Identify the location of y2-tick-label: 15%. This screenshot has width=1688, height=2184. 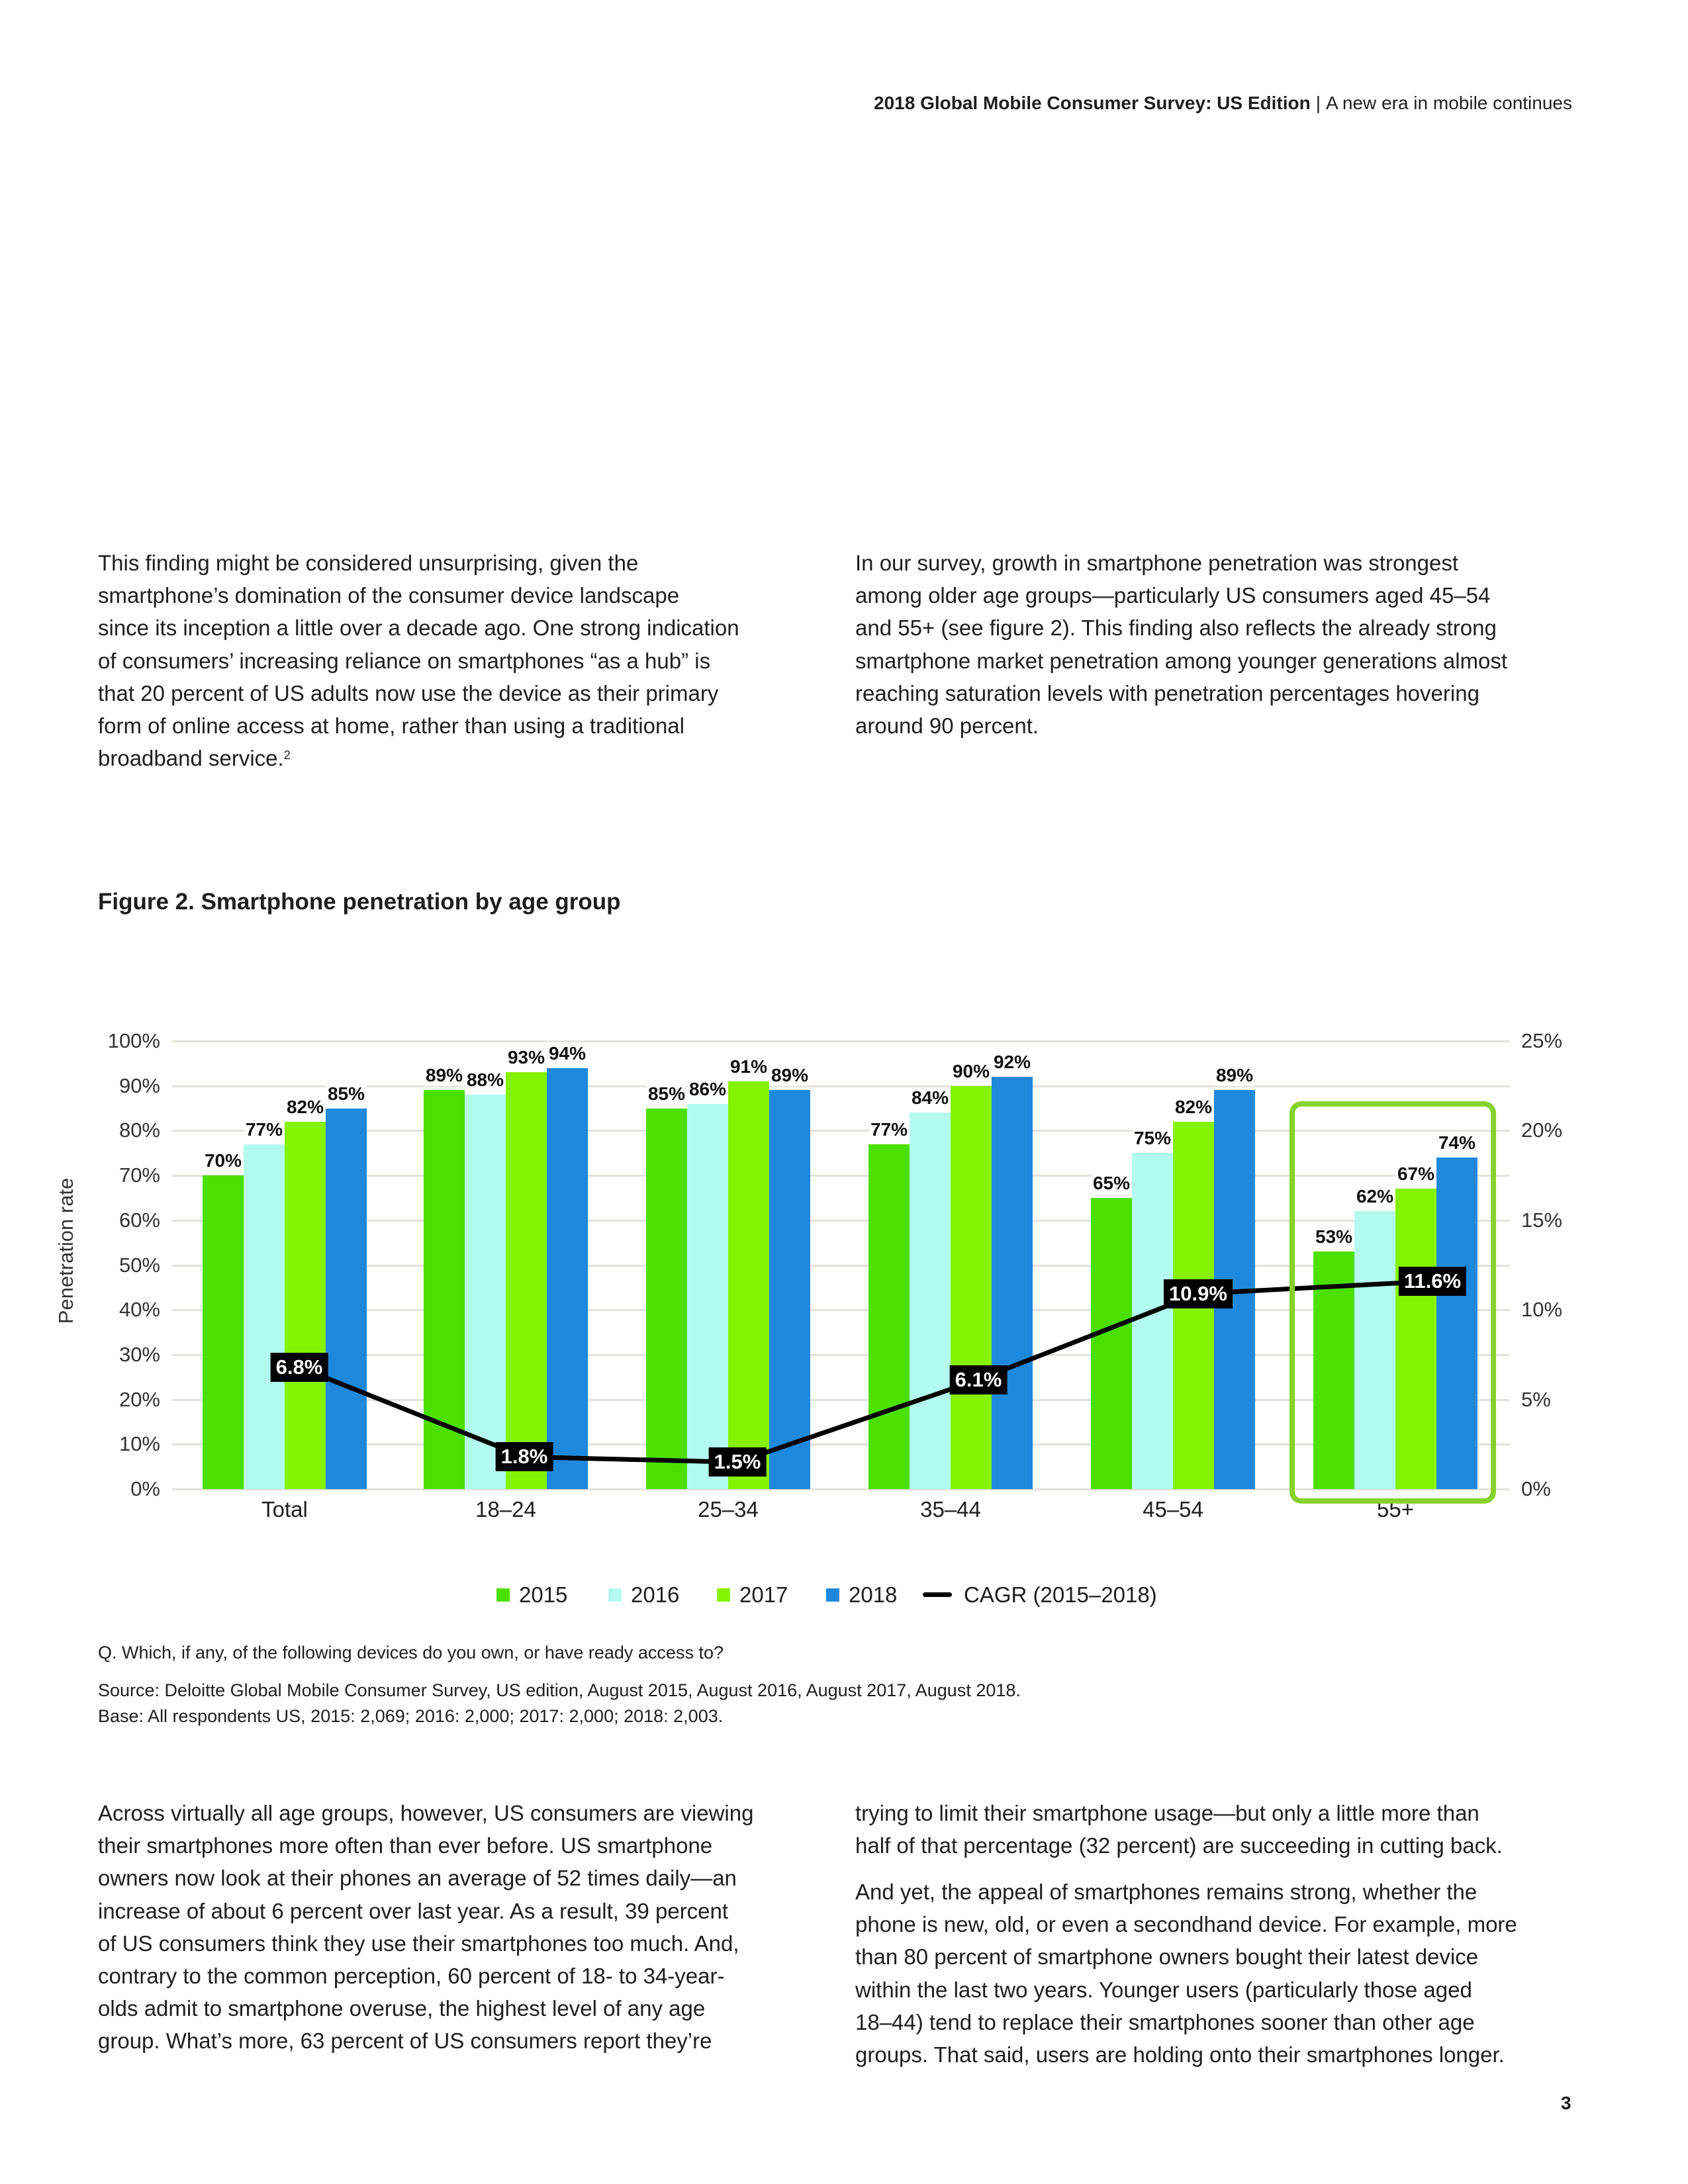
(1542, 1220).